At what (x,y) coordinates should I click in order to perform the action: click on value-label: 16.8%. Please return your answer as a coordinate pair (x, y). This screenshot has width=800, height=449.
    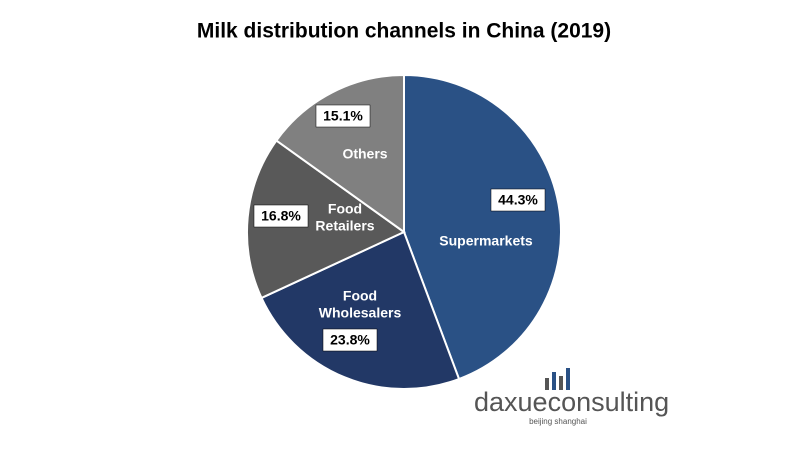
    Looking at the image, I should click on (281, 216).